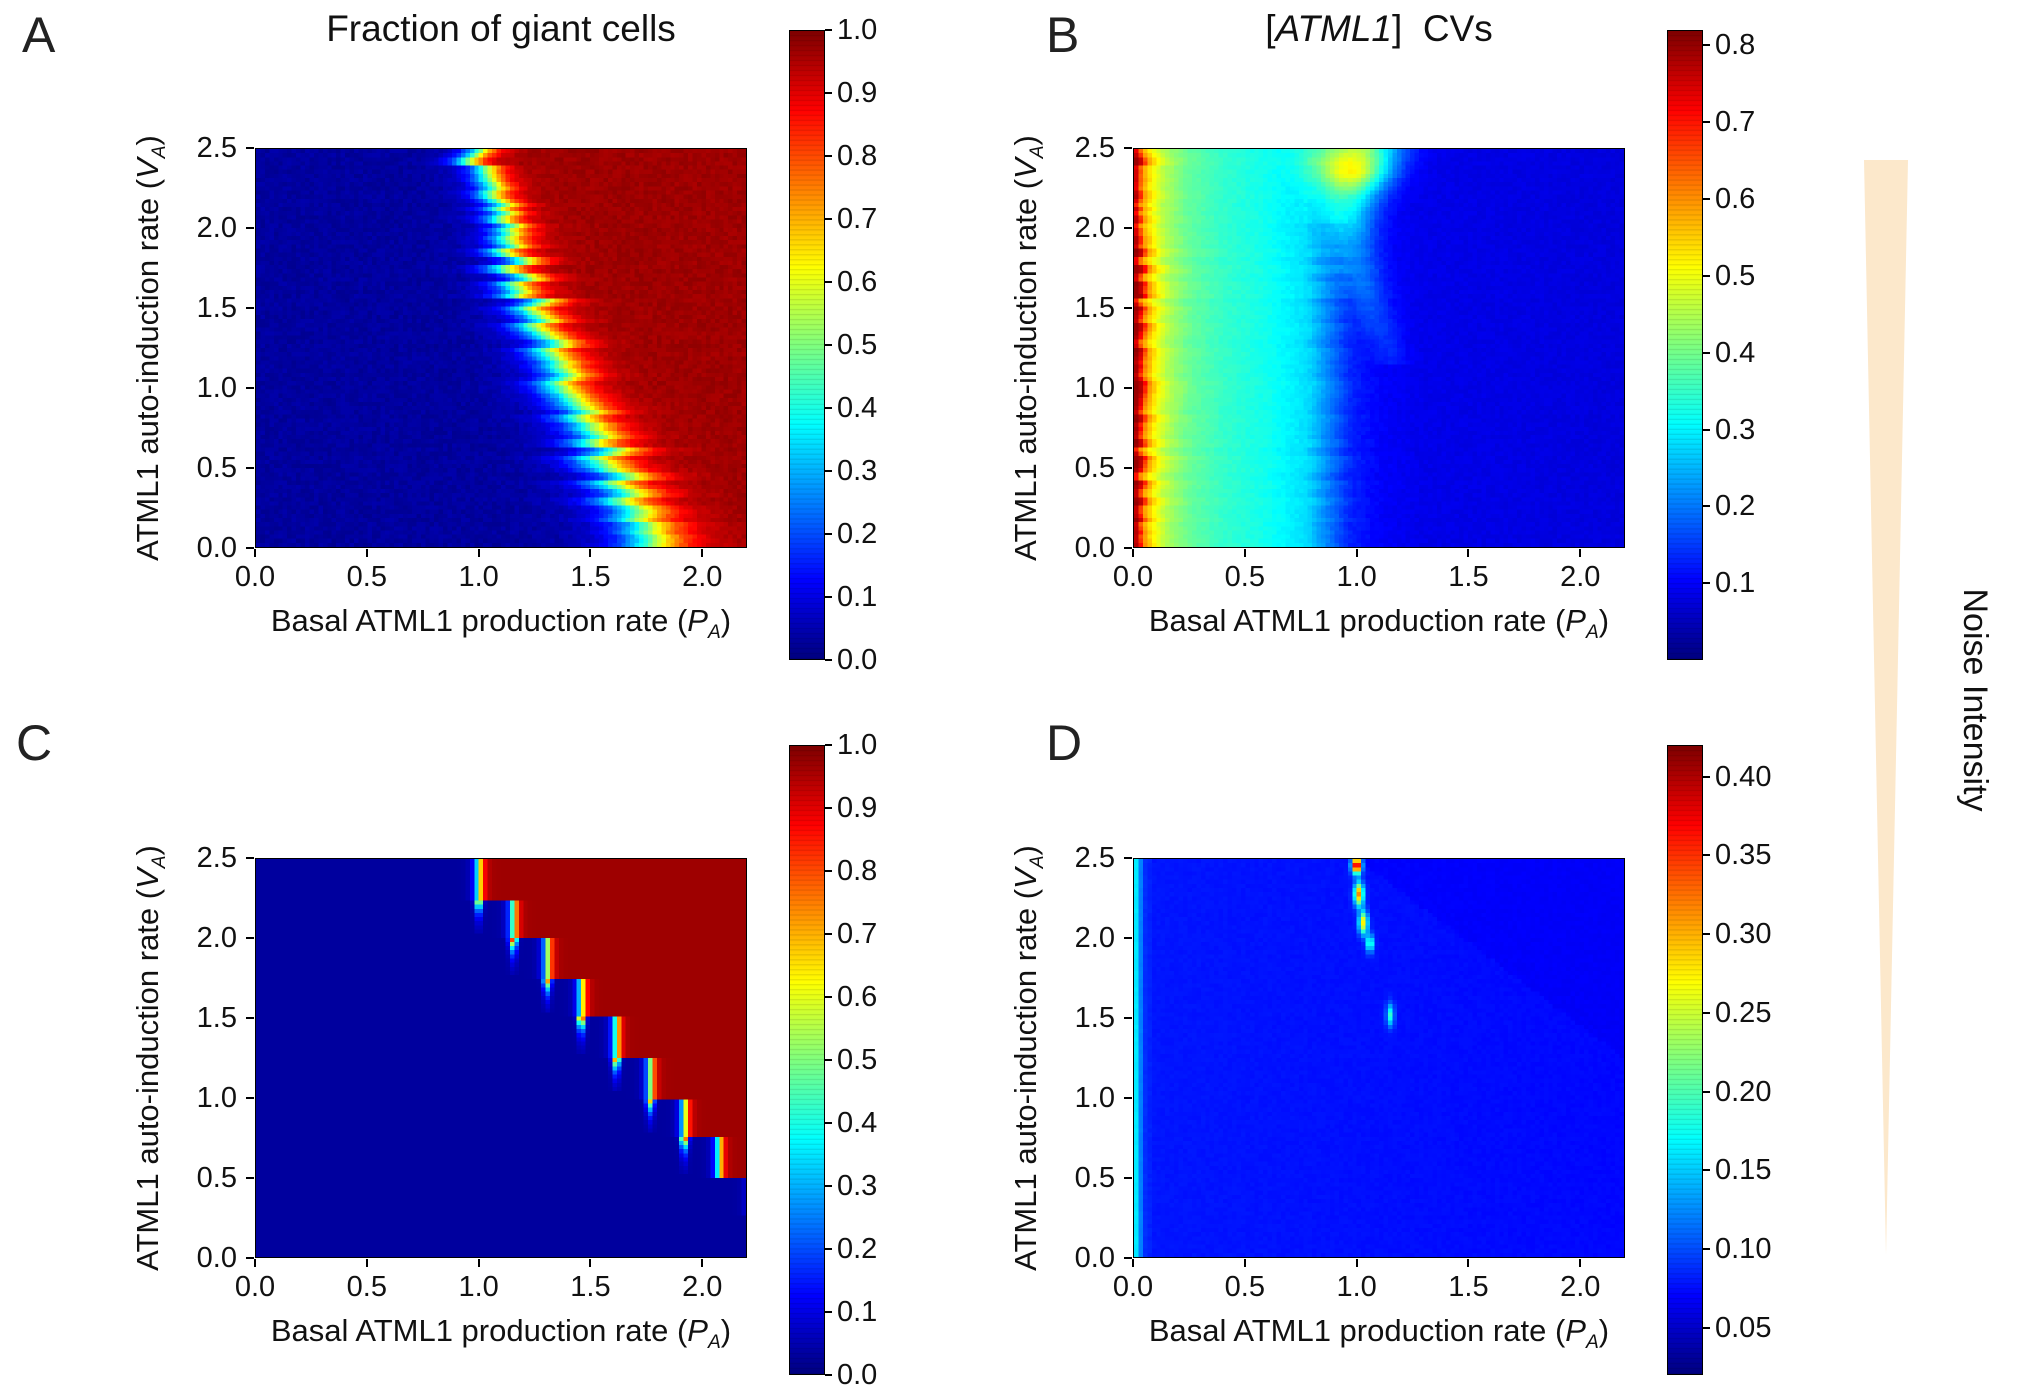 Image resolution: width=2023 pixels, height=1398 pixels. I want to click on panel-label-b: B, so click(1063, 35).